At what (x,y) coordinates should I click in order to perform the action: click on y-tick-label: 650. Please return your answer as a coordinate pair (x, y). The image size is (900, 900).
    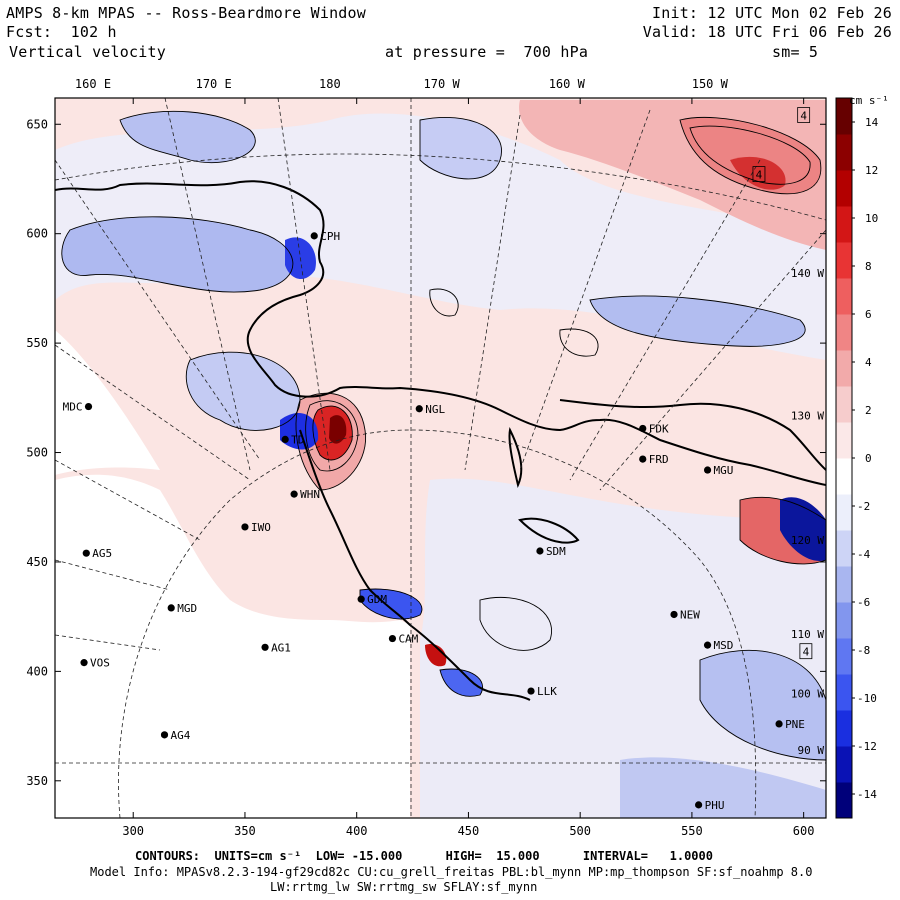
    Looking at the image, I should click on (37, 124).